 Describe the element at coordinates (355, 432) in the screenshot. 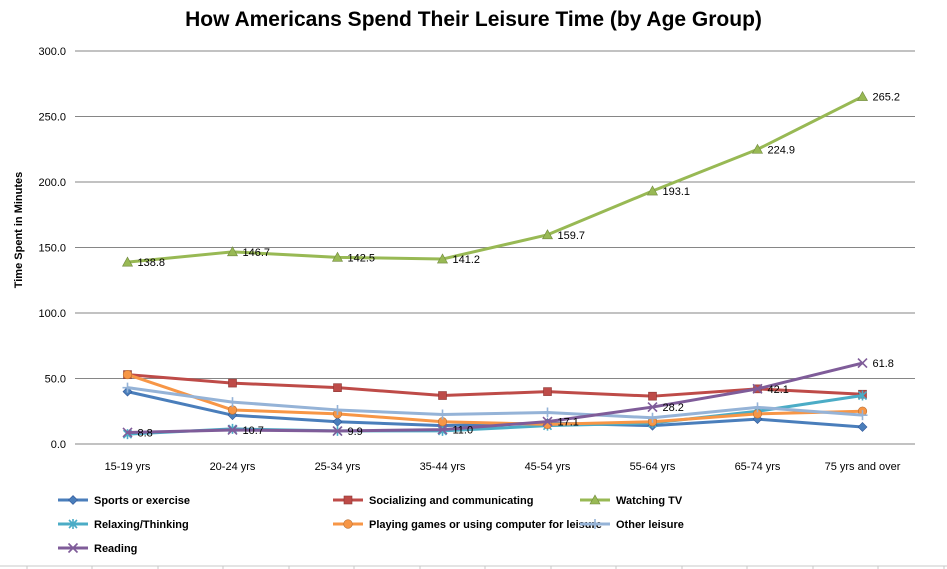

I see `data-label: 9.9` at that location.